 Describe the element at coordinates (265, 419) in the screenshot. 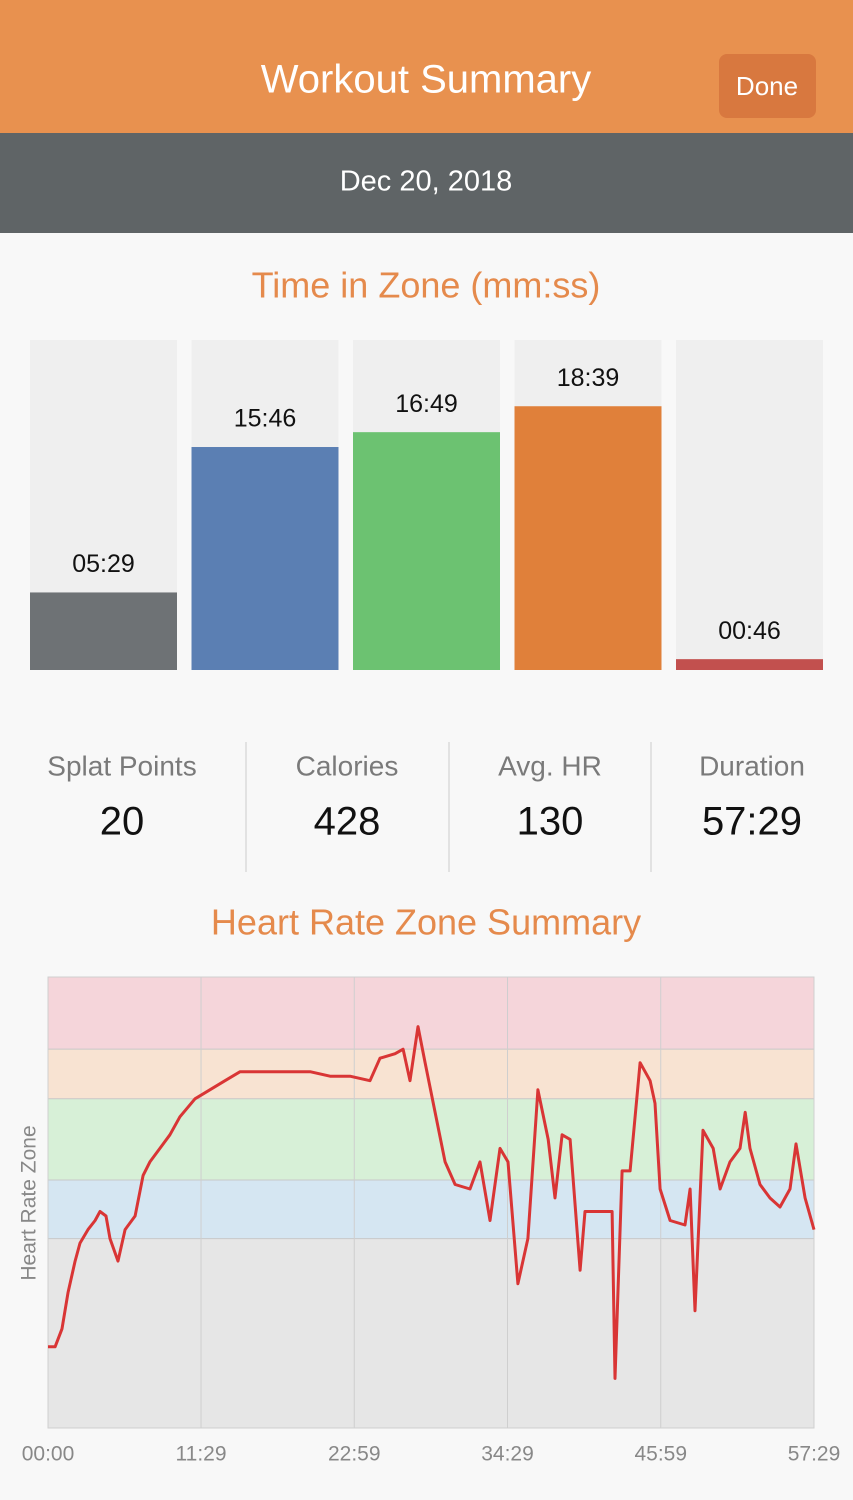

I see `bar-label: 15:46` at that location.